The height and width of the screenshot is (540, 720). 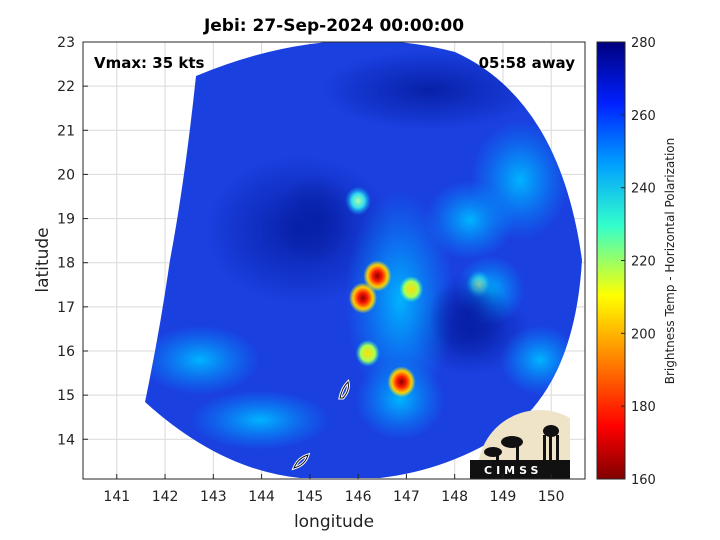 What do you see at coordinates (66, 43) in the screenshot?
I see `y-tick-label: 23` at bounding box center [66, 43].